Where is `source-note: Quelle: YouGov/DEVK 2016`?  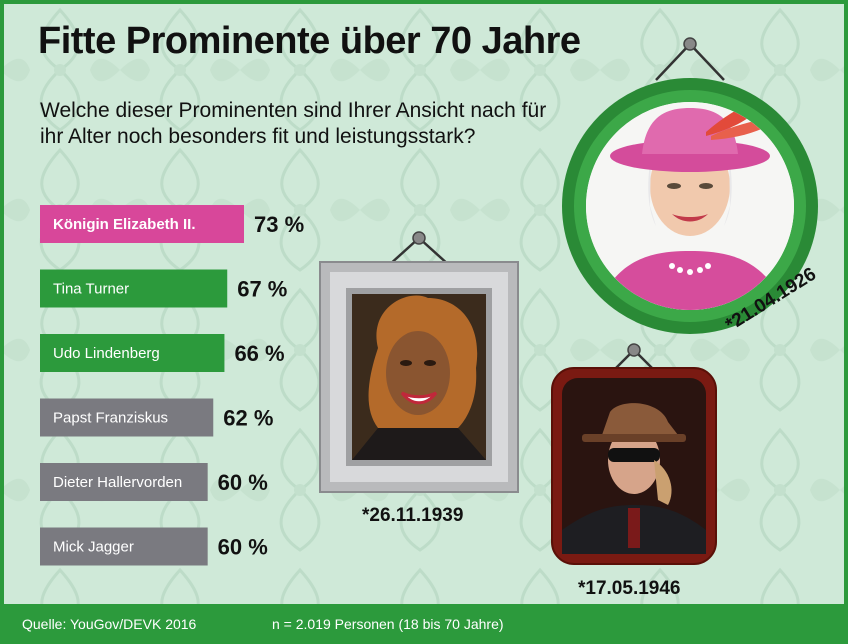 source-note: Quelle: YouGov/DEVK 2016 is located at coordinates (109, 624).